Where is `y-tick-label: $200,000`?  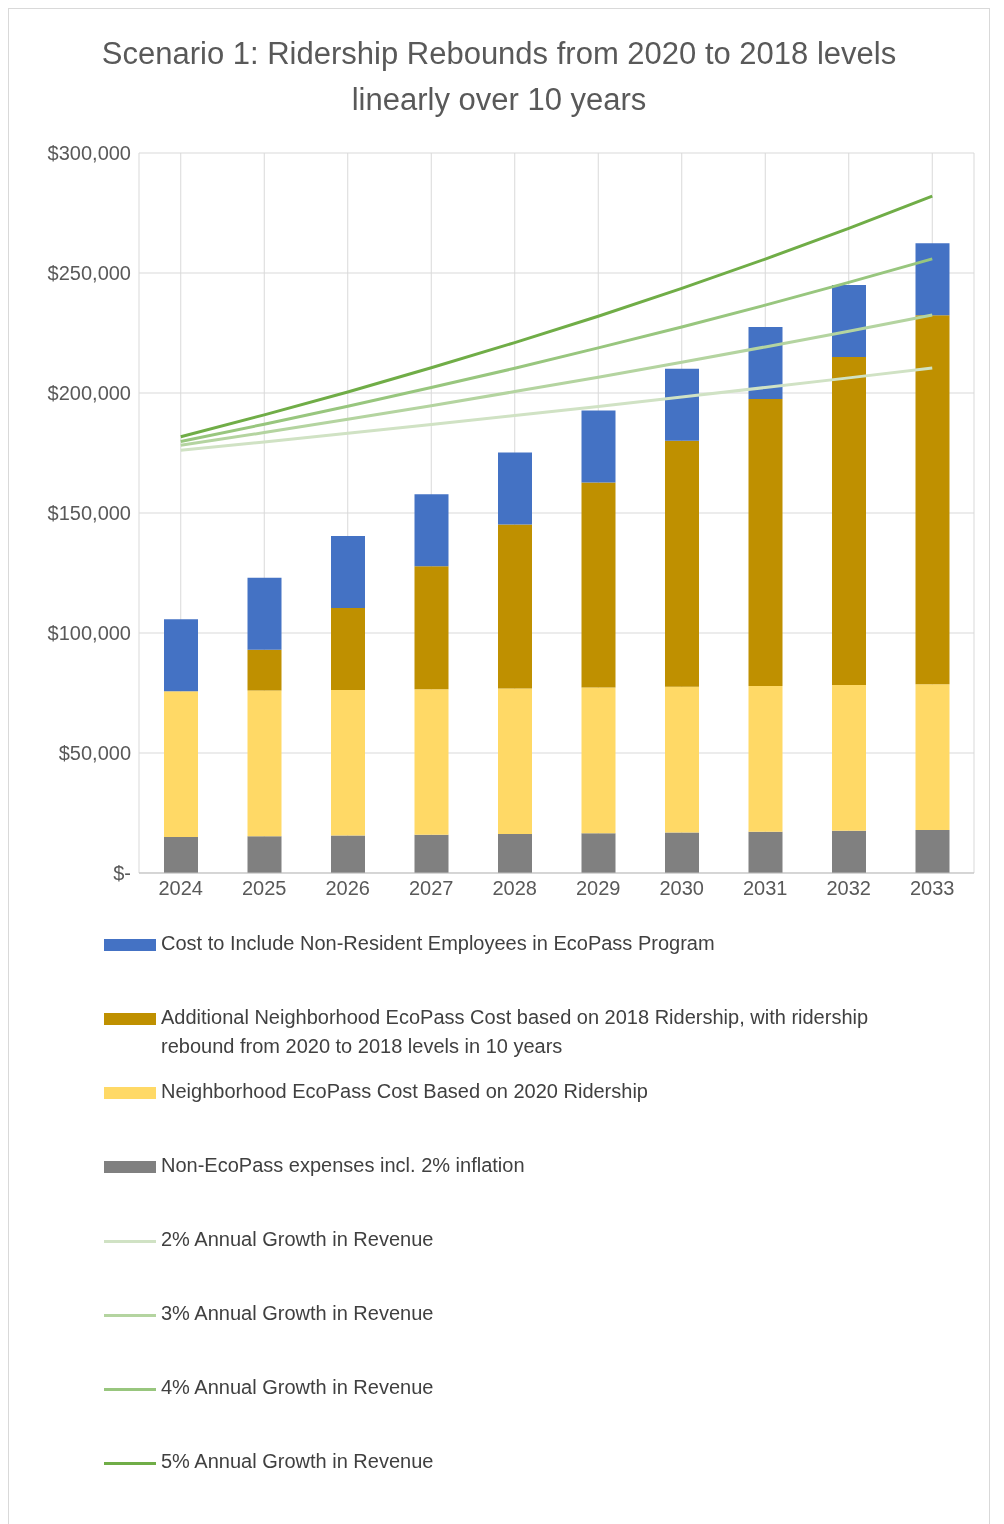 y-tick-label: $200,000 is located at coordinates (89, 393).